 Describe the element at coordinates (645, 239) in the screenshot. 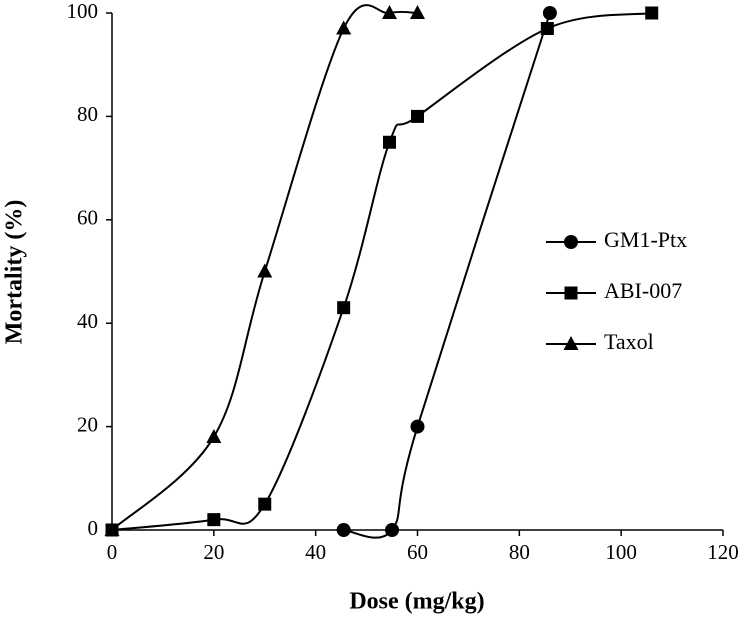

I see `legend-label: GM1-Ptx` at that location.